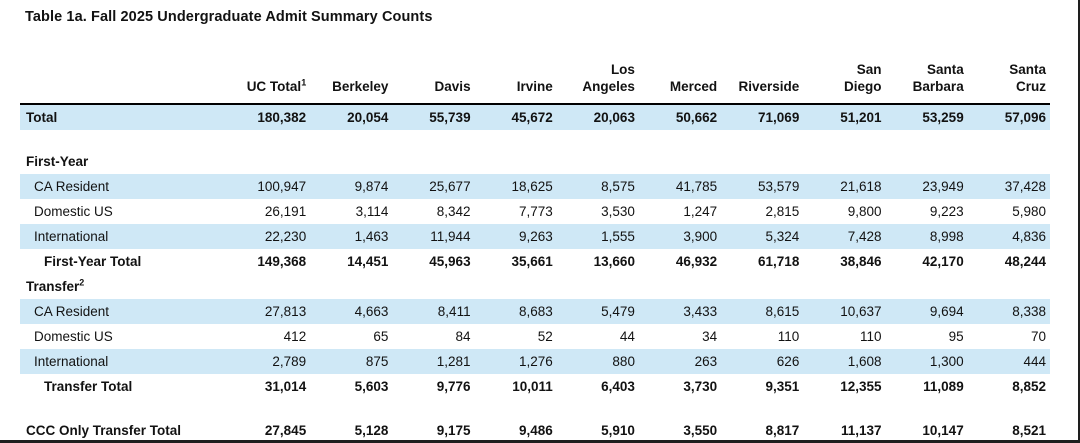 The image size is (1080, 443). What do you see at coordinates (1008, 117) in the screenshot?
I see `cell: 57,096` at bounding box center [1008, 117].